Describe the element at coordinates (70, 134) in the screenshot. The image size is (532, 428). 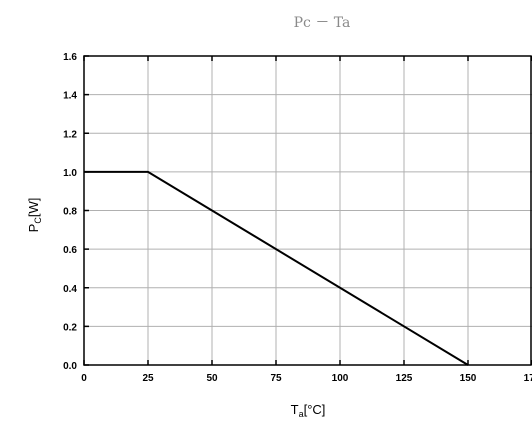
I see `y-tick-label: 1.2` at that location.